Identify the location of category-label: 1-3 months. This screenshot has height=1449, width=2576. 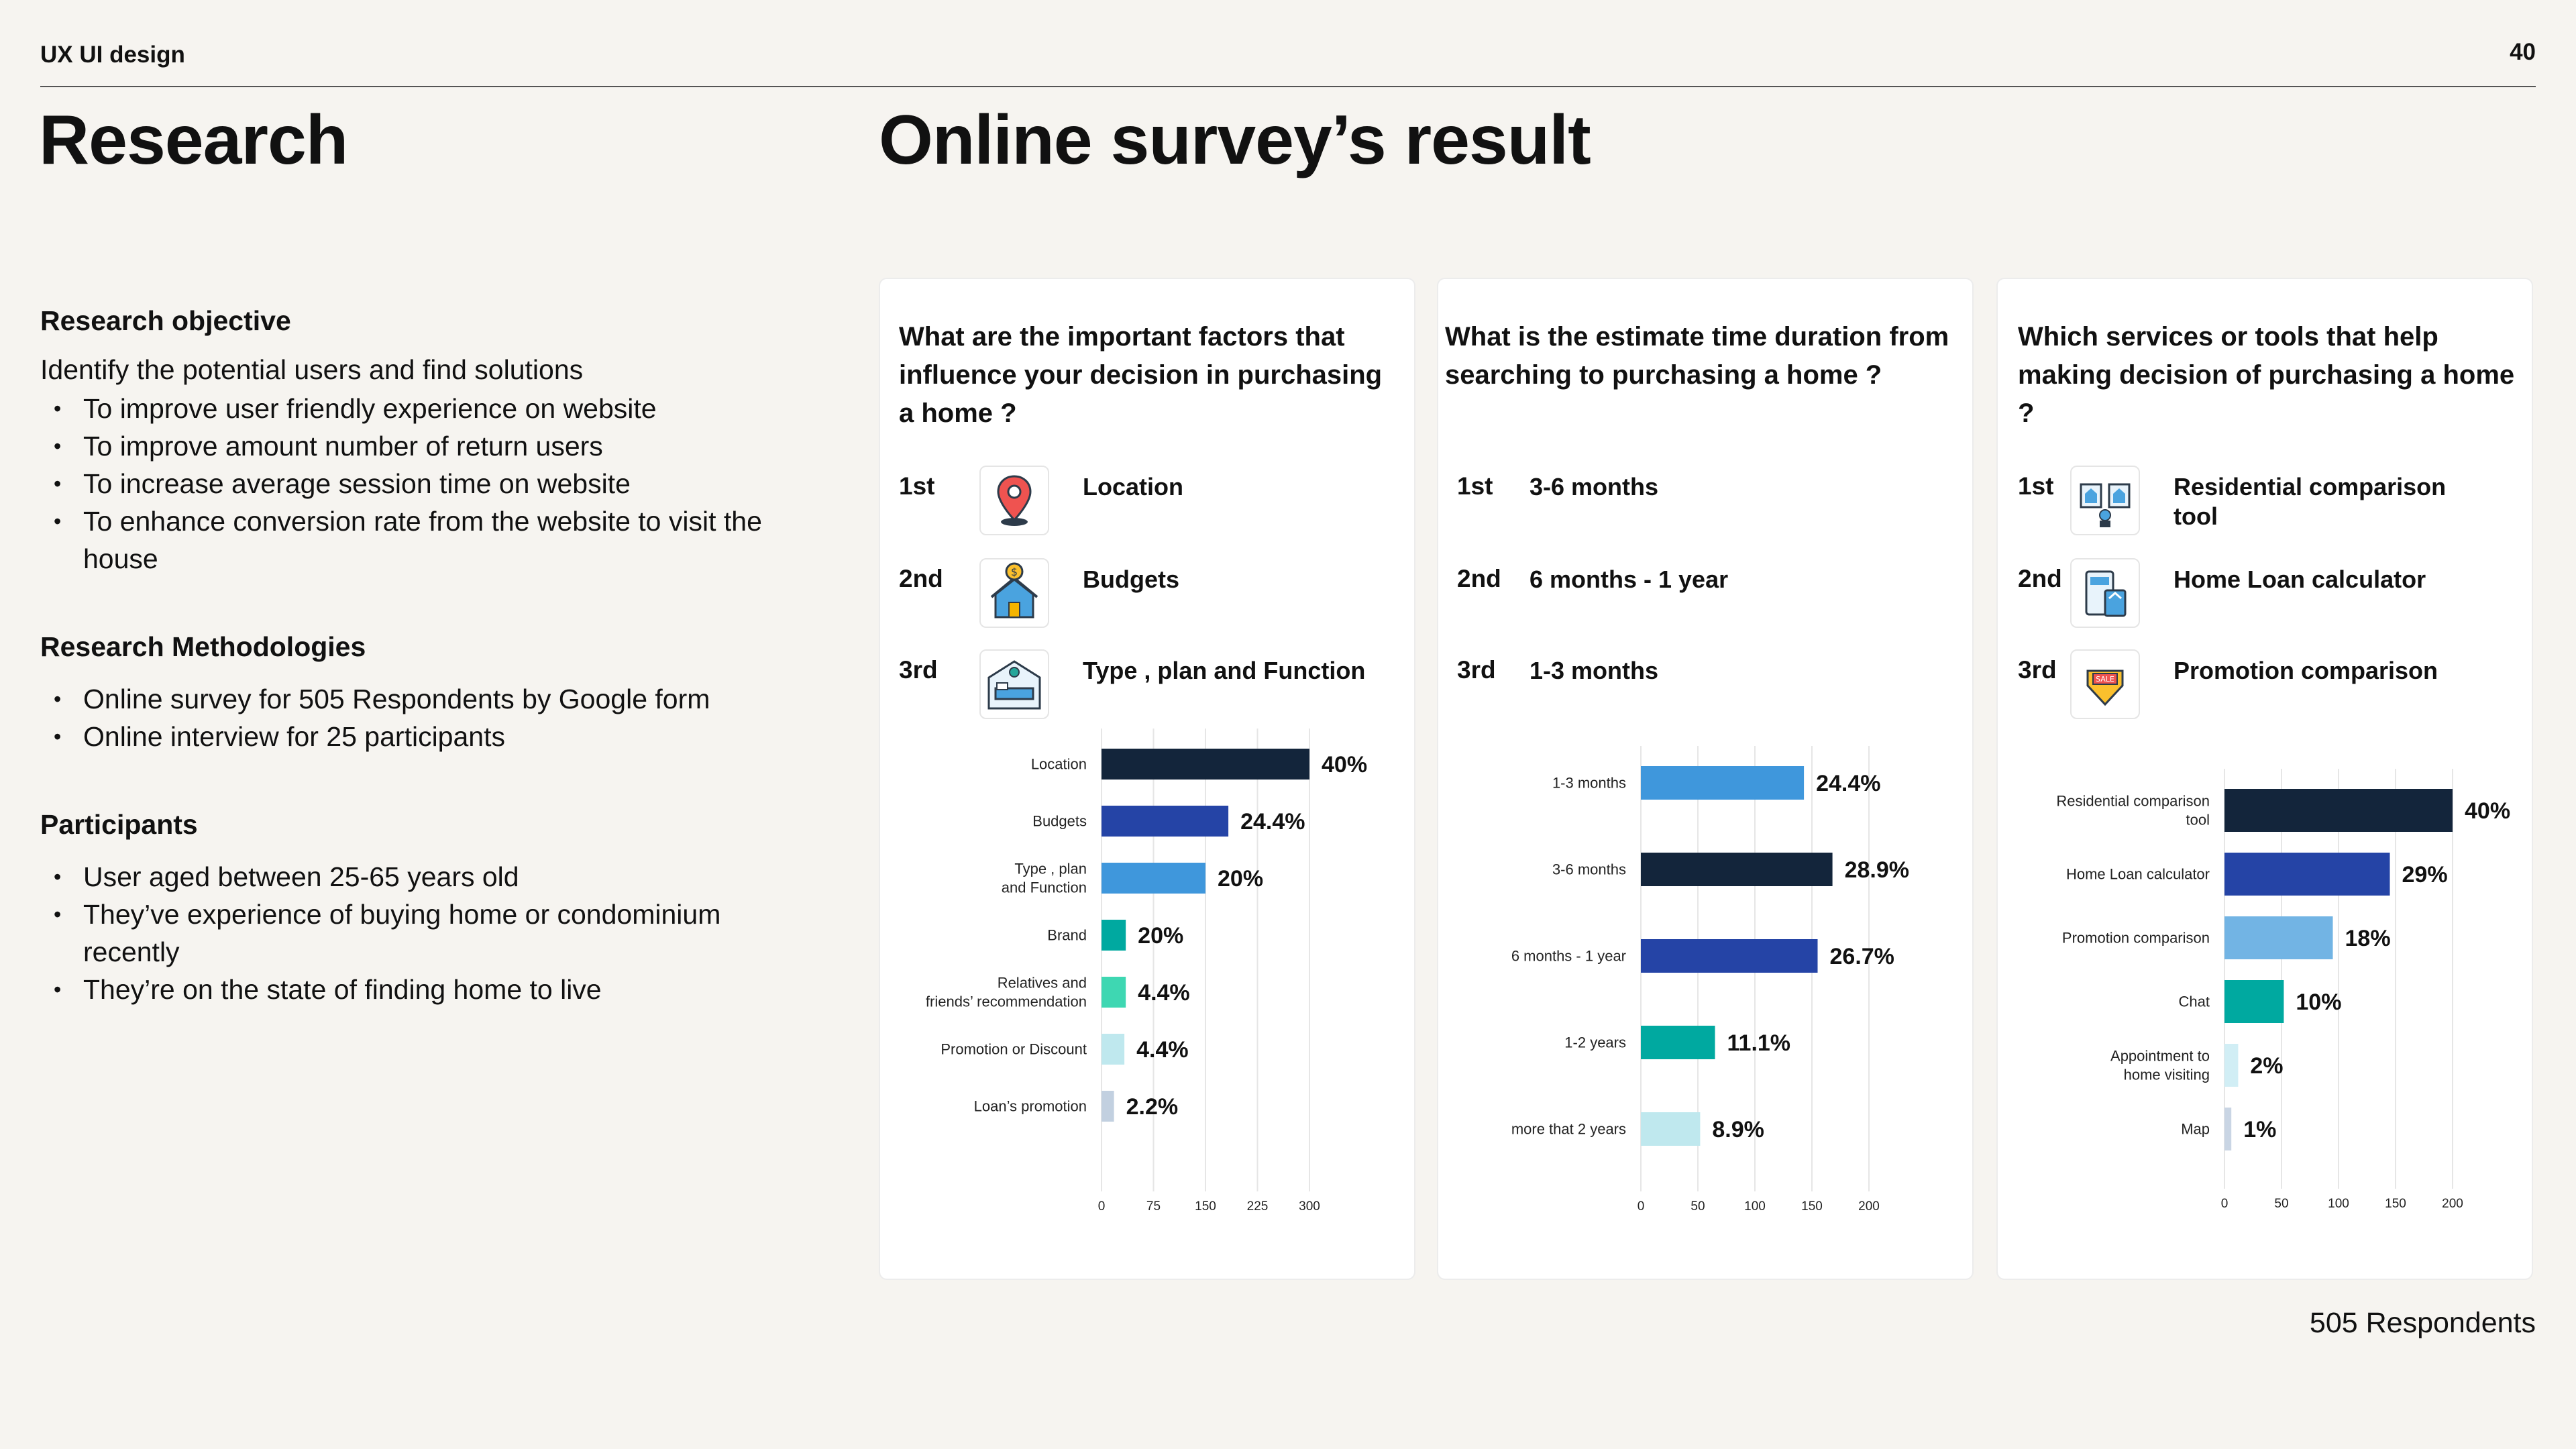
(1589, 783).